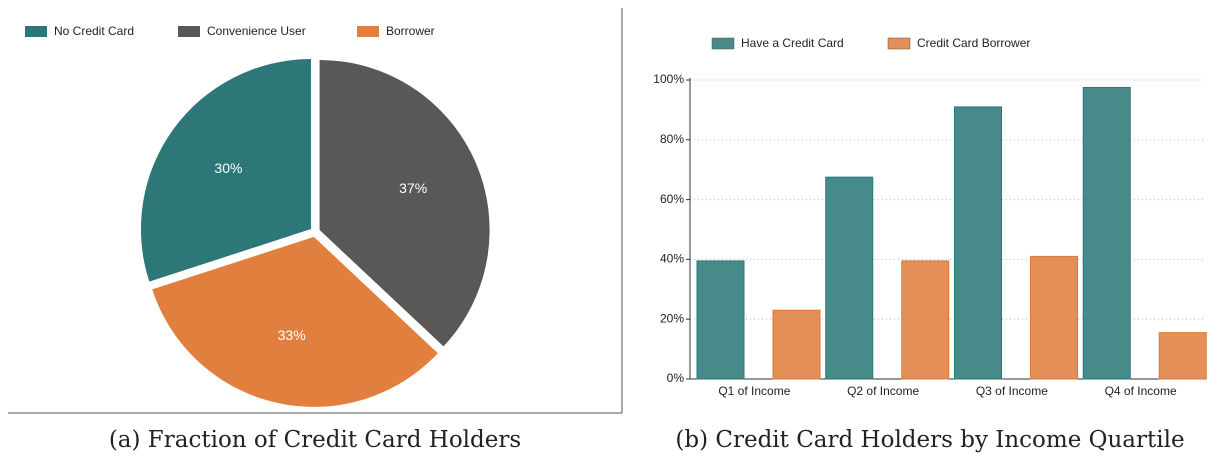 This screenshot has width=1215, height=461. What do you see at coordinates (410, 31) in the screenshot?
I see `legend-label: Borrower` at bounding box center [410, 31].